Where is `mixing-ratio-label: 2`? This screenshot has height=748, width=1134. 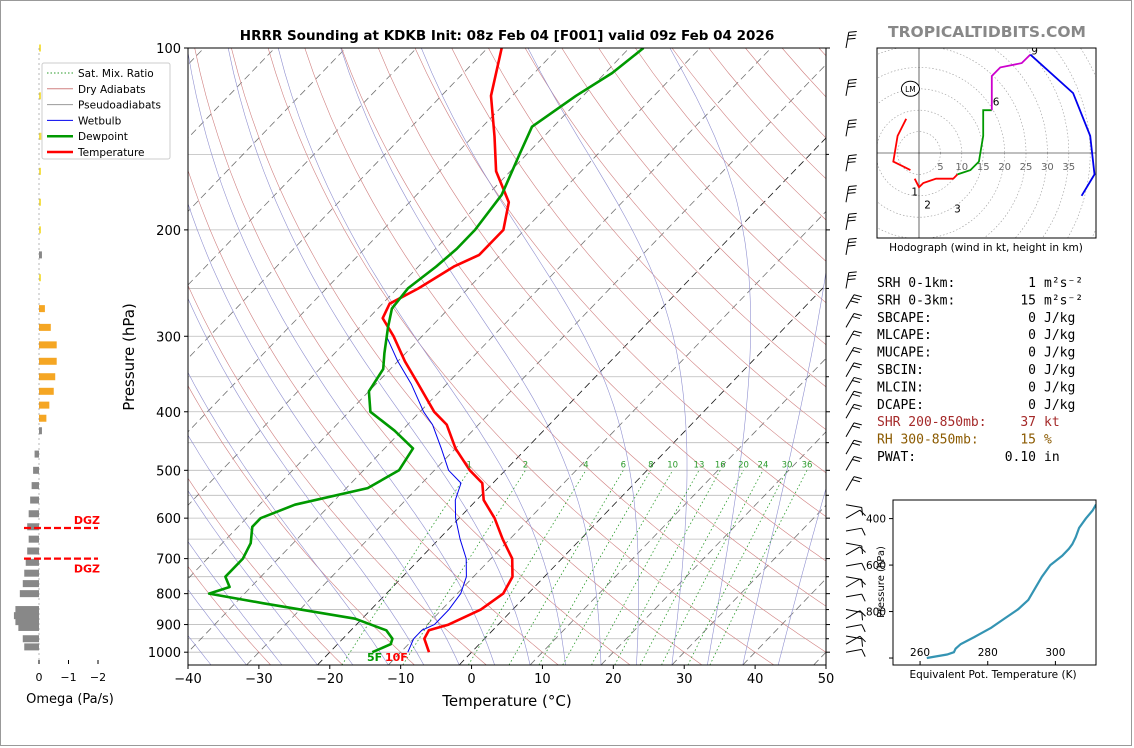
mixing-ratio-label: 2 is located at coordinates (525, 465).